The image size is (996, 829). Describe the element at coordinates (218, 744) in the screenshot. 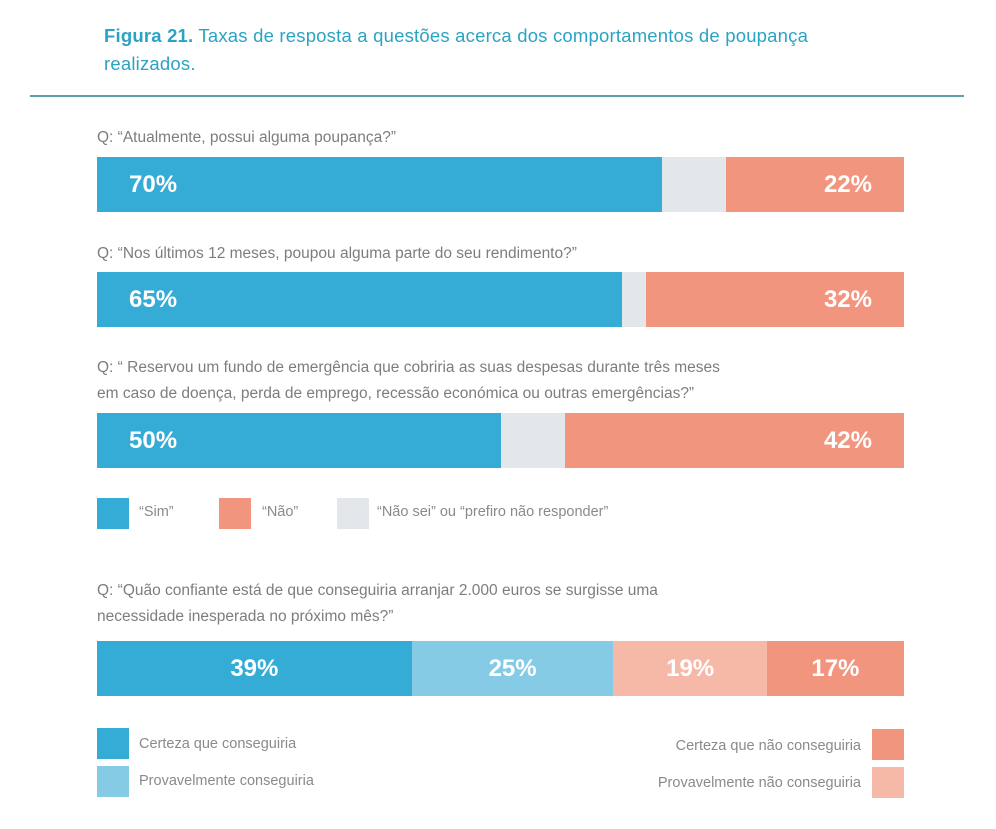

I see `legend-label-certeza-sim: Certeza que conseguiria` at that location.